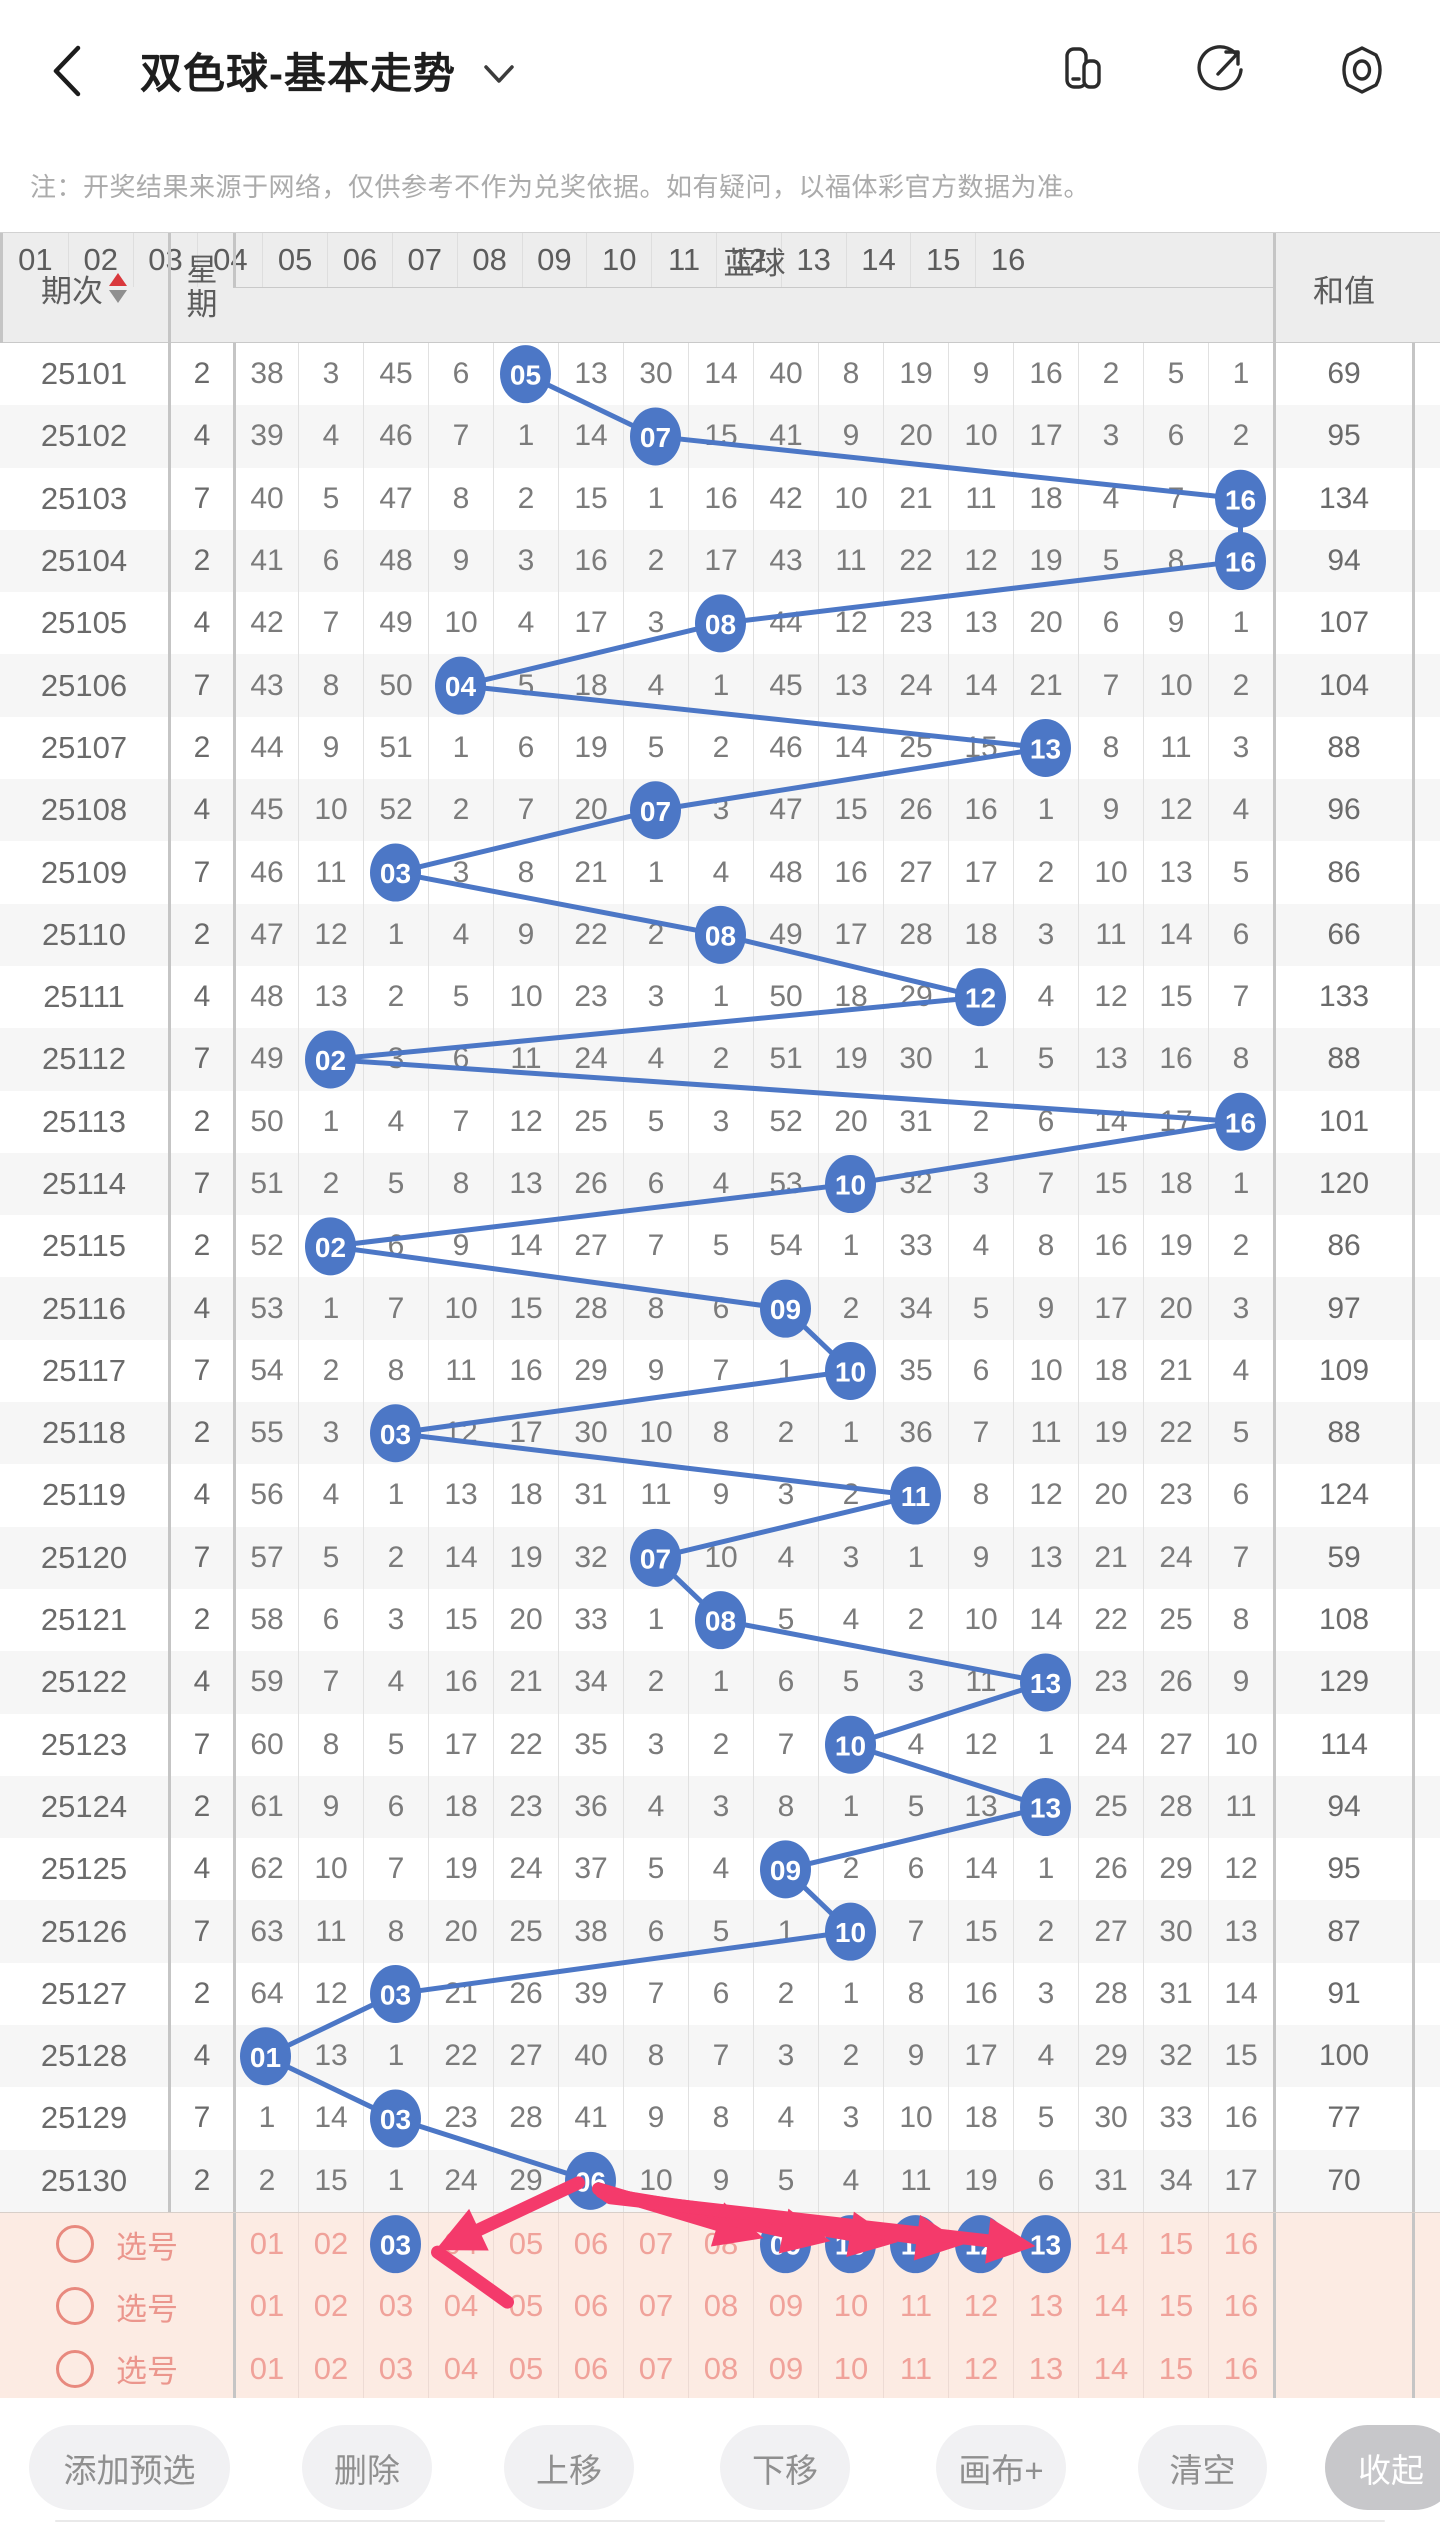 Image resolution: width=1440 pixels, height=2524 pixels. What do you see at coordinates (590, 623) in the screenshot?
I see `ball-cell-06: 17` at bounding box center [590, 623].